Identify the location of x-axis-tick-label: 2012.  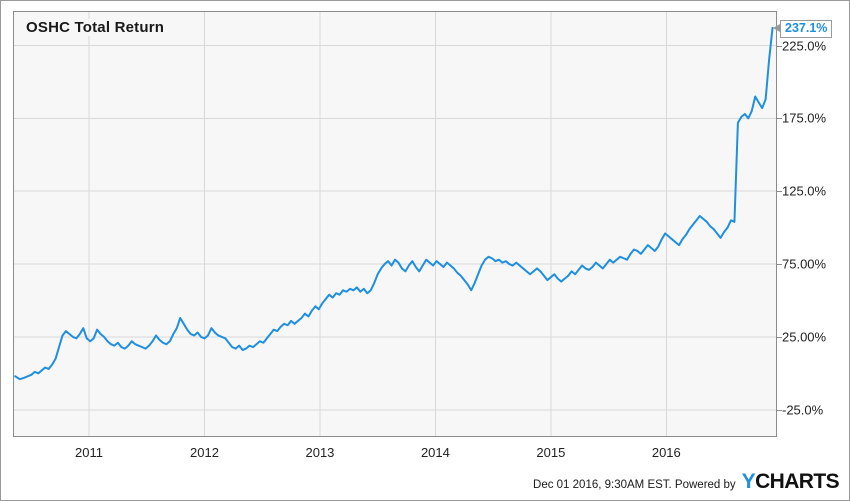
(204, 452).